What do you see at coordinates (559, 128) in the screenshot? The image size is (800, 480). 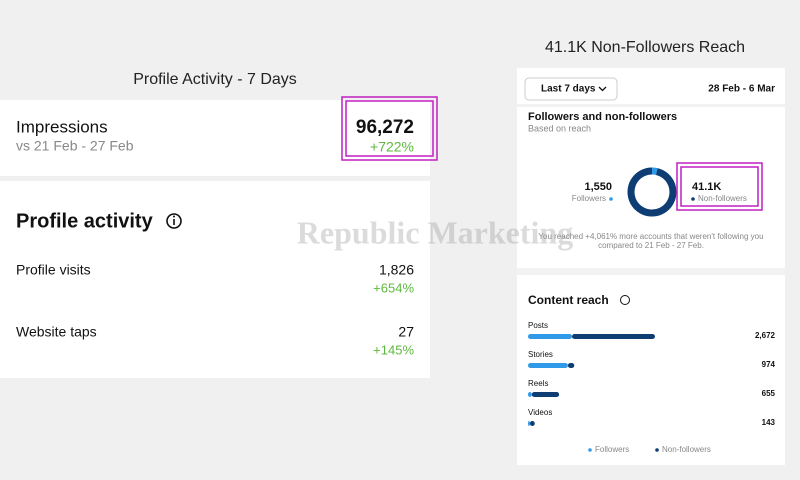 I see `donut-subtitle: Based on reach` at bounding box center [559, 128].